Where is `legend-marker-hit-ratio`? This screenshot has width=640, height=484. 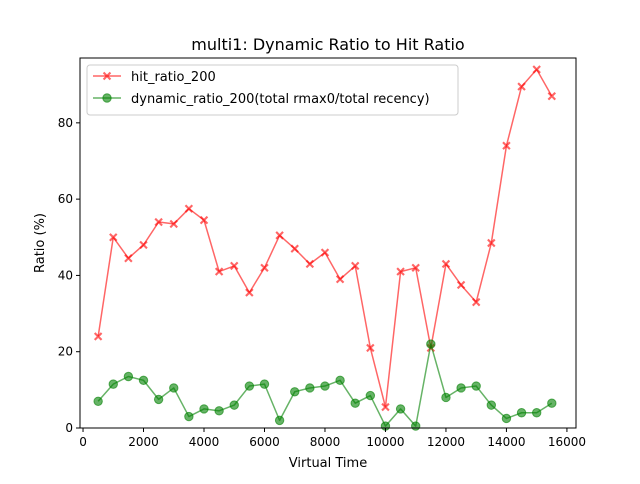
legend-marker-hit-ratio is located at coordinates (107, 76).